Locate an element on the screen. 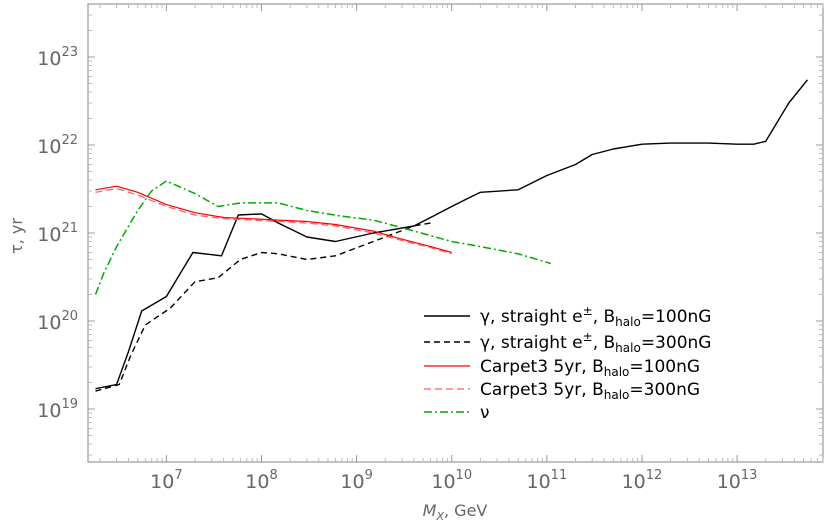 The width and height of the screenshot is (830, 526). x-tick-label: 10¹² is located at coordinates (642, 480).